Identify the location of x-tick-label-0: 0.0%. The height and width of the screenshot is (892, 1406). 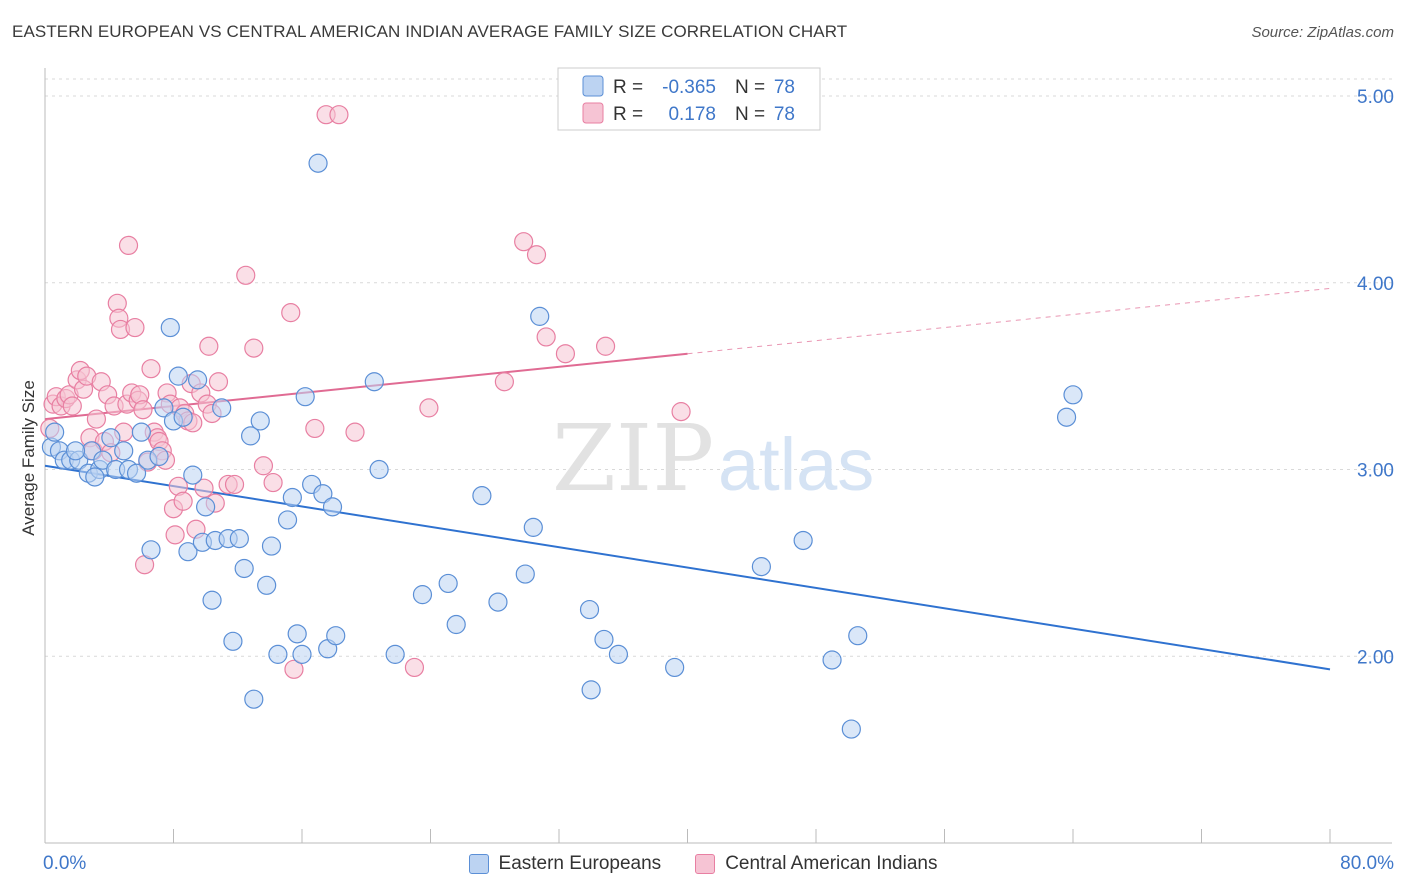
(64, 863).